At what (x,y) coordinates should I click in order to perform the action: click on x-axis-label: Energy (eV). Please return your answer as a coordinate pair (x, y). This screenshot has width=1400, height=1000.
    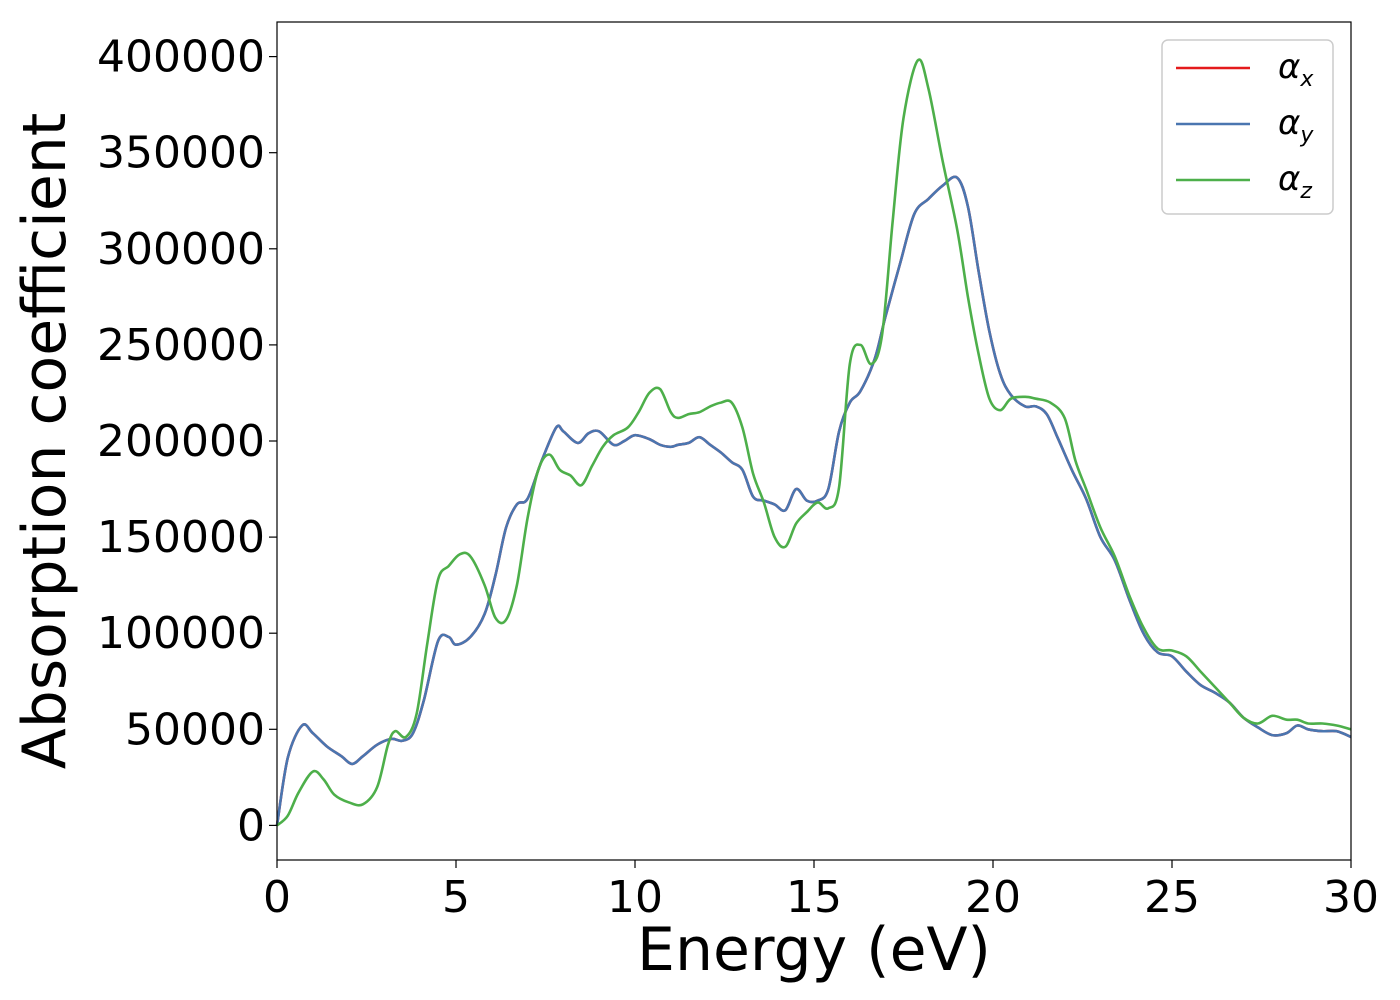
    Looking at the image, I should click on (814, 950).